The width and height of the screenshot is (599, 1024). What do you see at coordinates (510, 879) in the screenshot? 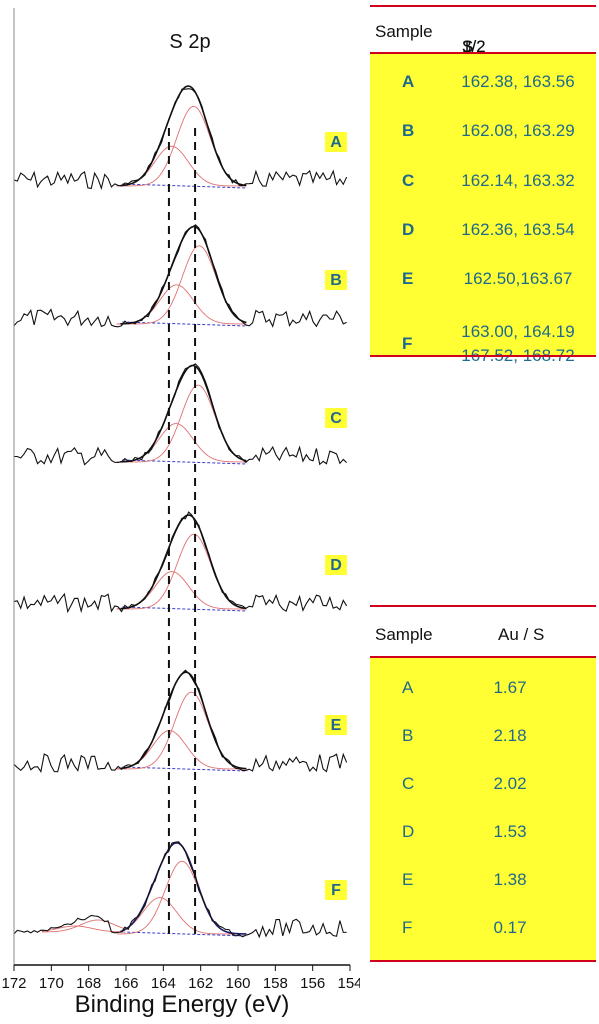
I see `row-value: 1.38` at bounding box center [510, 879].